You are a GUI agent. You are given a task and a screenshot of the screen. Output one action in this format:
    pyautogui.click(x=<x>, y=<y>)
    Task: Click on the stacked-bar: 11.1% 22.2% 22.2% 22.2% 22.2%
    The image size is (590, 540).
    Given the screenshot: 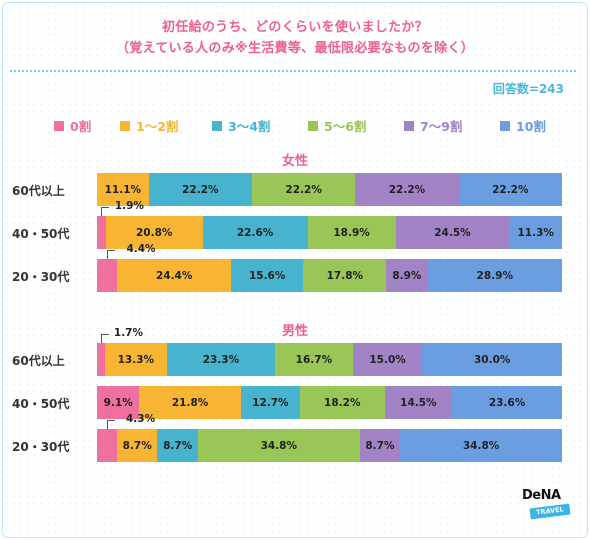 What is the action you would take?
    pyautogui.click(x=329, y=189)
    